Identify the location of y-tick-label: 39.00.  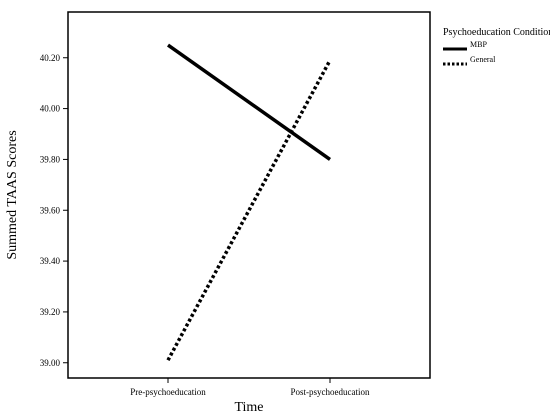
(50, 363).